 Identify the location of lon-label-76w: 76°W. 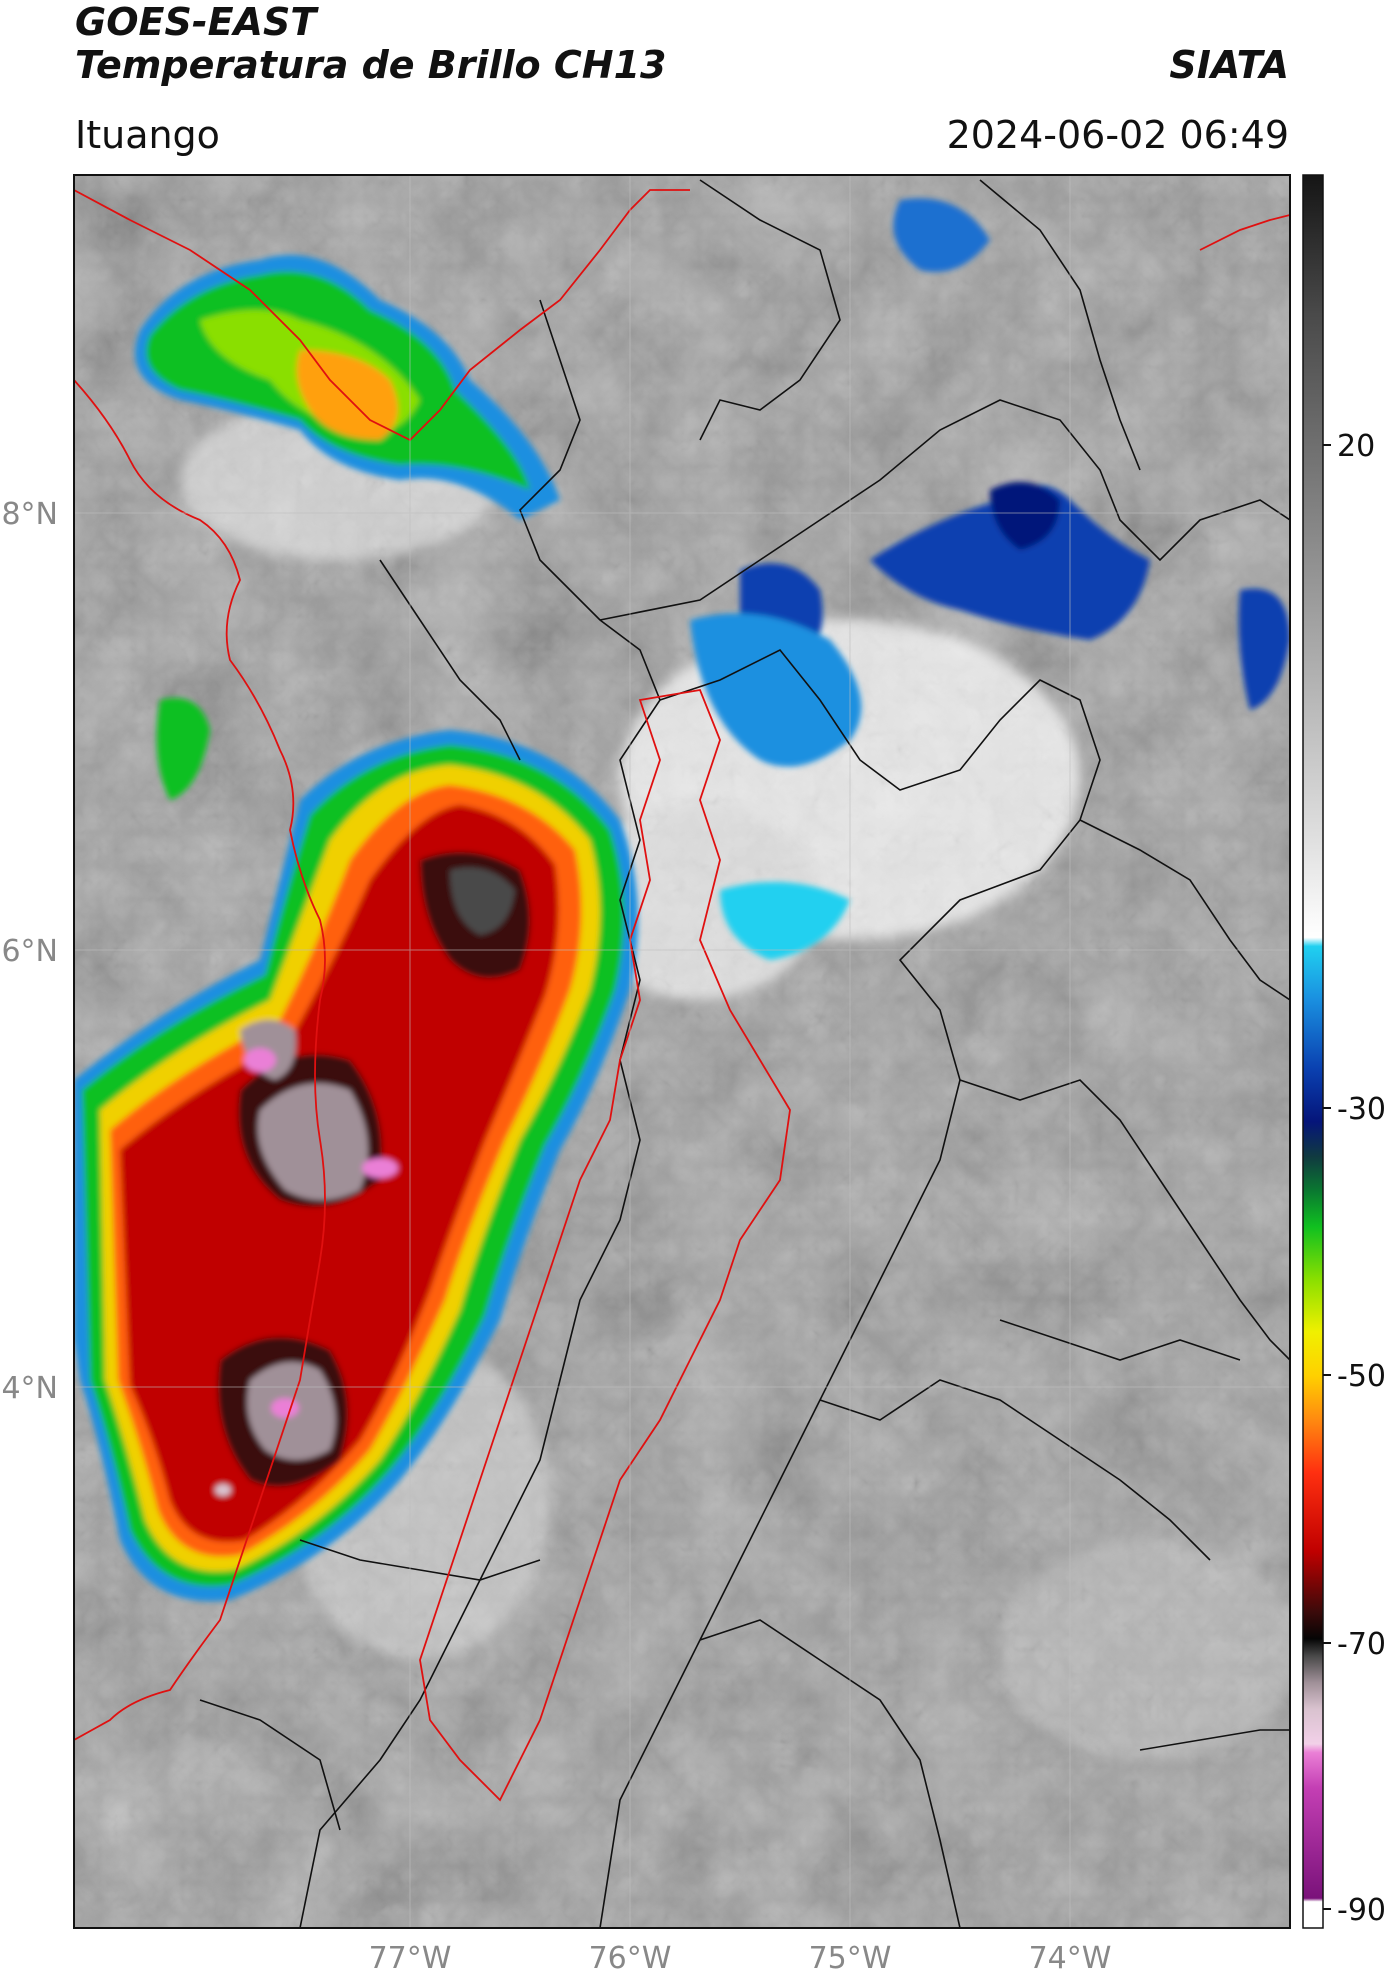
(630, 1958).